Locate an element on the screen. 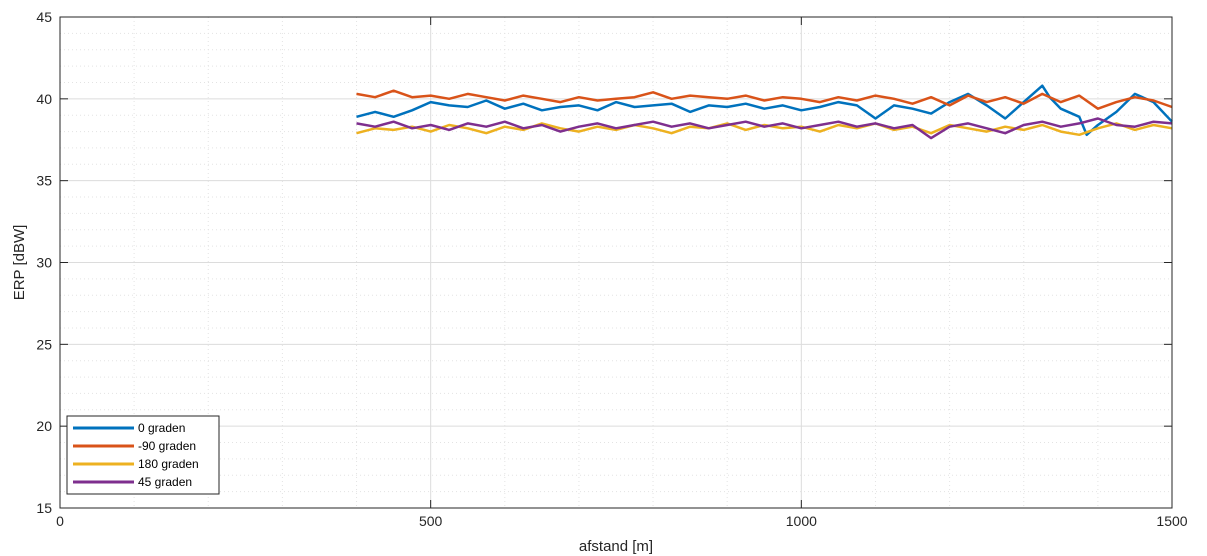 Image resolution: width=1207 pixels, height=556 pixels. y-tick-label: 20 is located at coordinates (44, 426).